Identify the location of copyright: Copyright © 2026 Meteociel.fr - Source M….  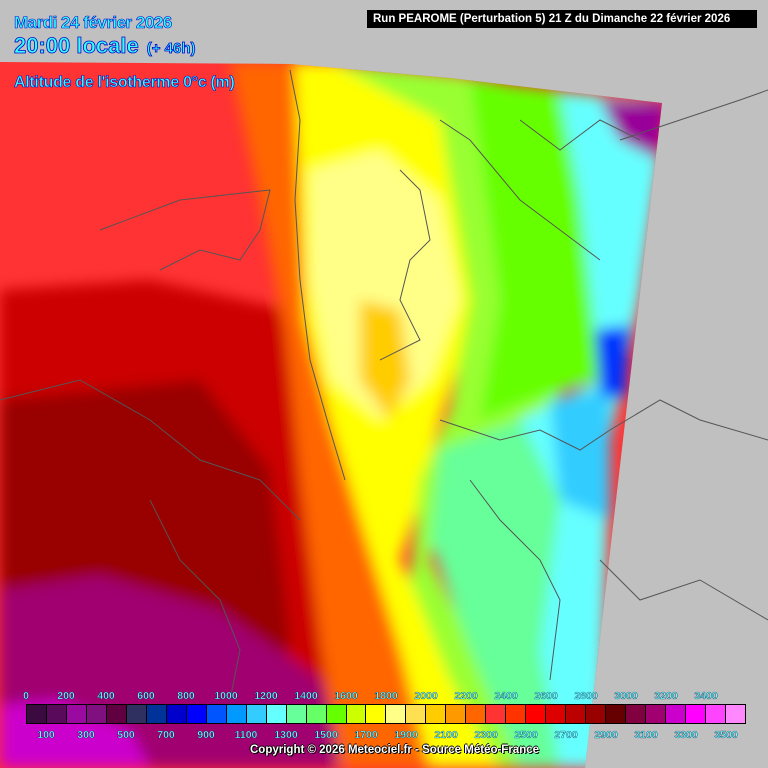
(395, 750).